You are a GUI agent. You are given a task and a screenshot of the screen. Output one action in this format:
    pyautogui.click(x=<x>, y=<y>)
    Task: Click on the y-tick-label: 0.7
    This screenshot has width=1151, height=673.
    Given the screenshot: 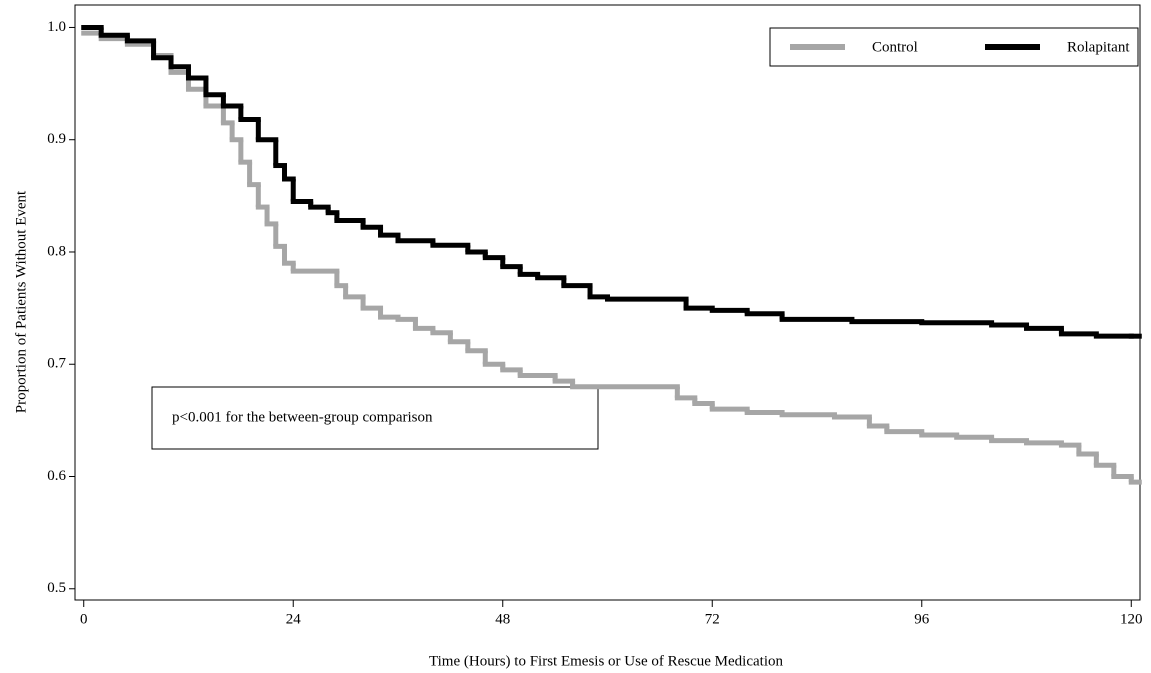 What is the action you would take?
    pyautogui.click(x=56, y=364)
    